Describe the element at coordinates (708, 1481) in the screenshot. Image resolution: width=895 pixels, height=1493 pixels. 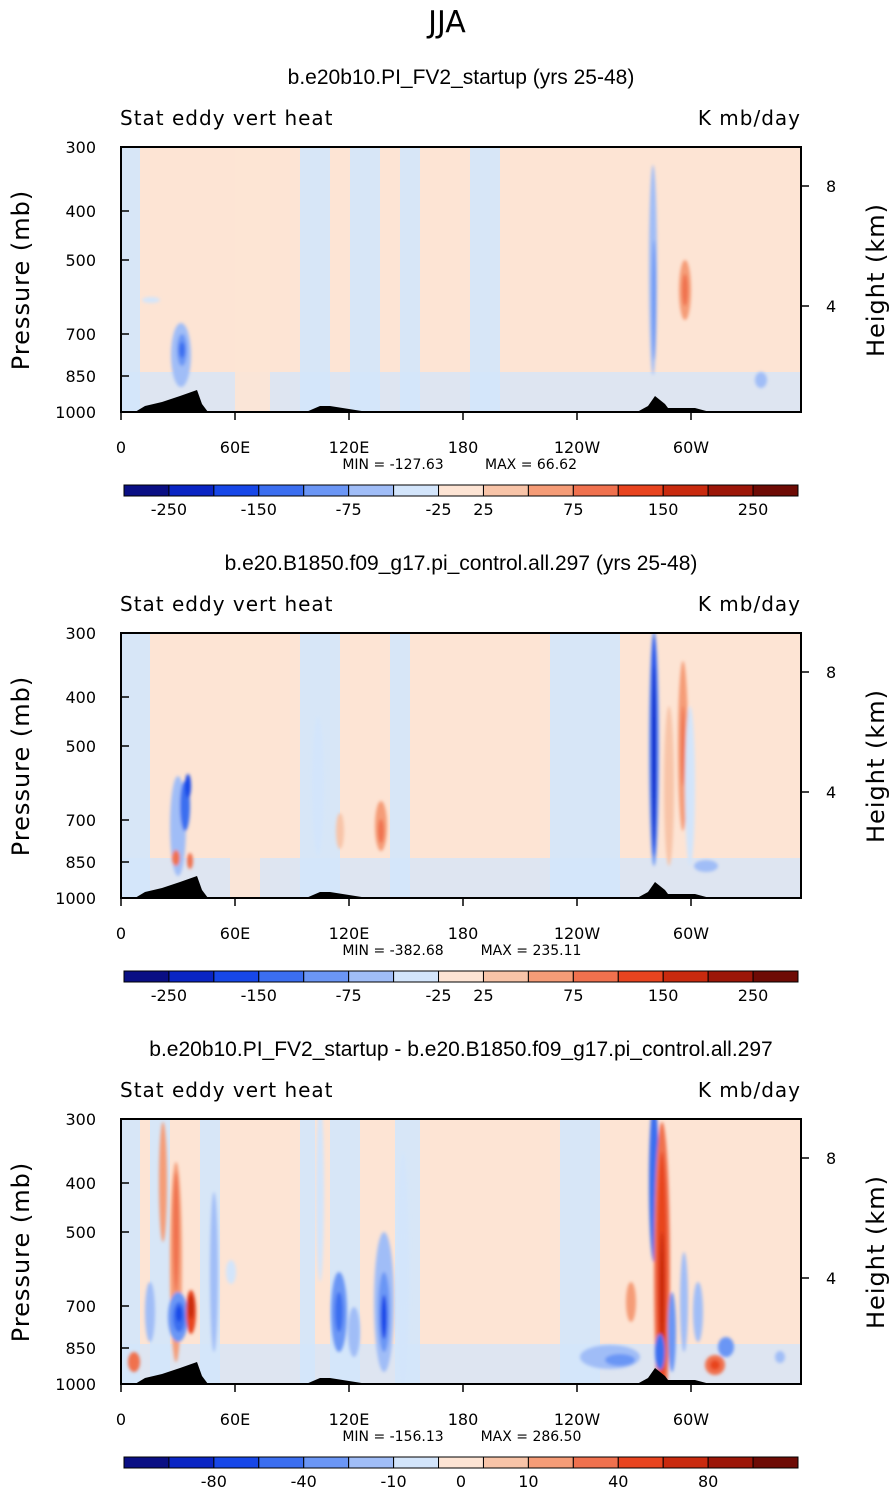
I see `colorbar-label: 80` at that location.